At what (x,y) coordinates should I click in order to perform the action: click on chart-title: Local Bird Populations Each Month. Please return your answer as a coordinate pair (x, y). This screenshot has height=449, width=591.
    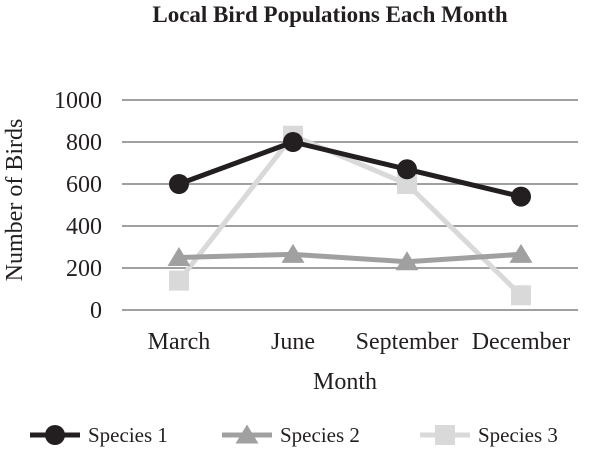
    Looking at the image, I should click on (329, 14).